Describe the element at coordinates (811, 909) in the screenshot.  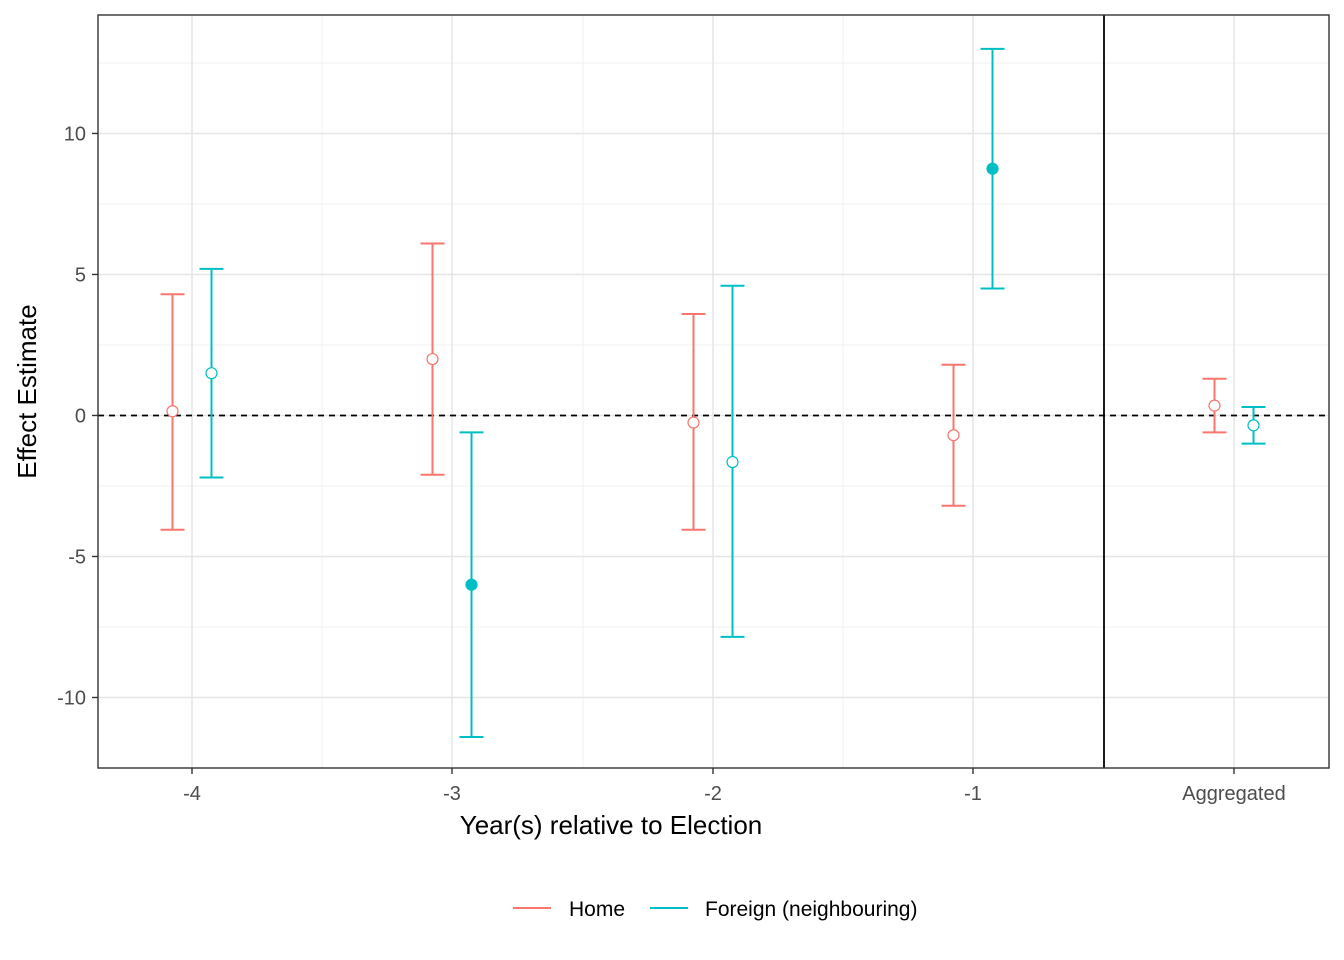
I see `legend-label-foreign-neighbouring: Foreign (neighbouring)` at that location.